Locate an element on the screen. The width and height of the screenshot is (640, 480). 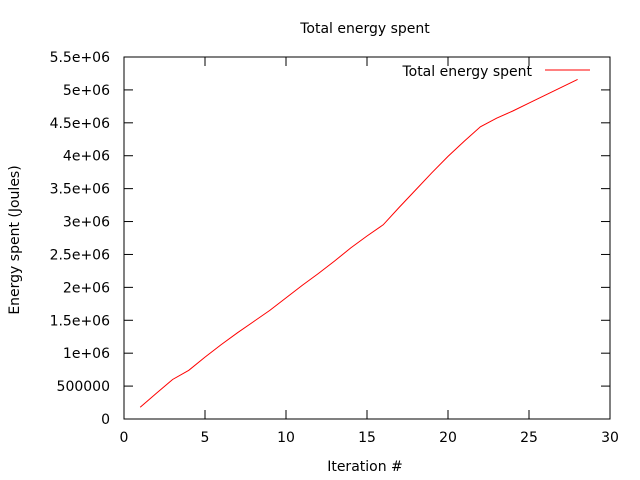
y-tick-label: 1e+06 is located at coordinates (86, 354).